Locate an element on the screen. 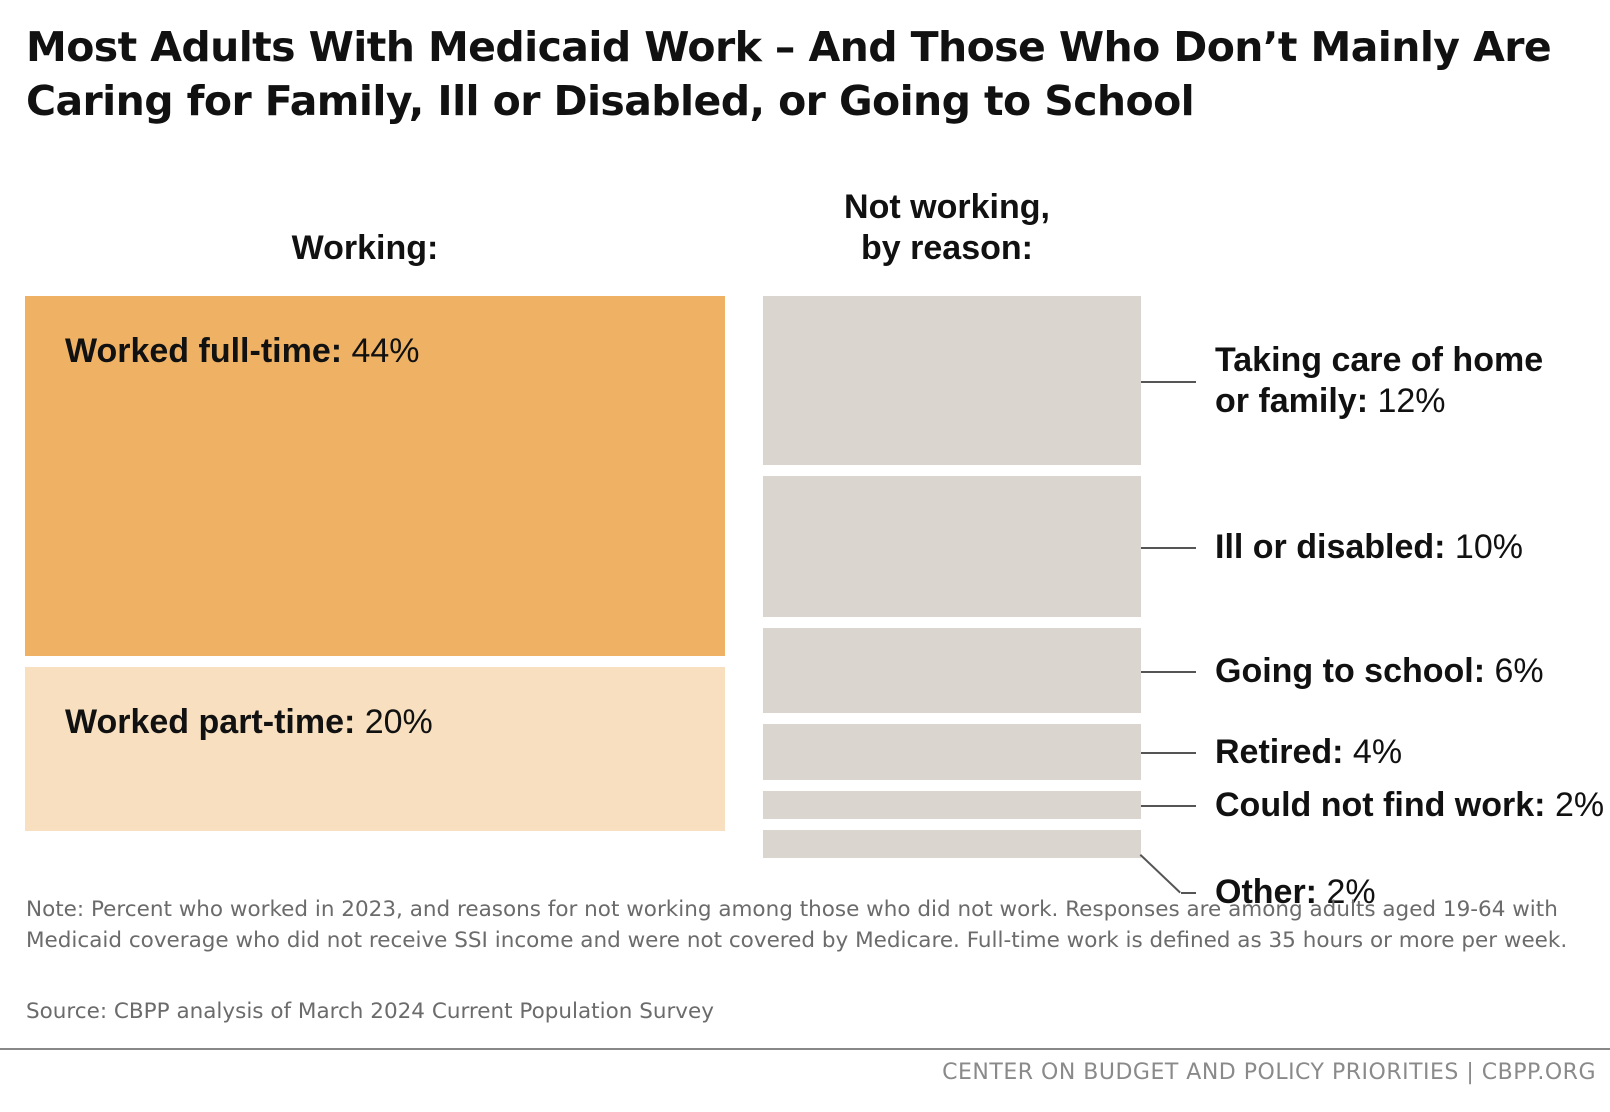  label-value: 6% is located at coordinates (1514, 671).